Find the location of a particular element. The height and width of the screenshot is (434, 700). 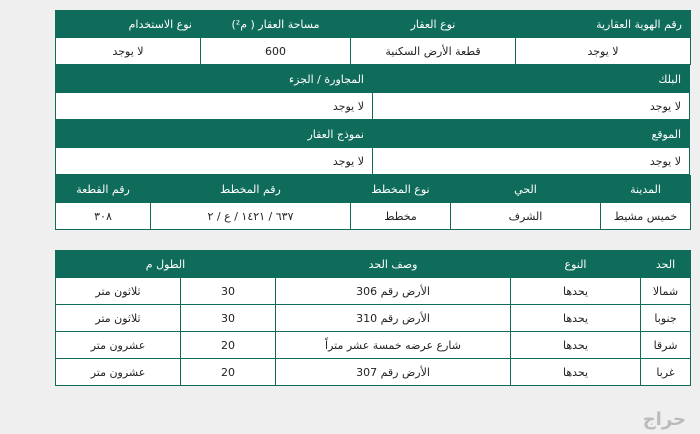

header: نوع المخطط is located at coordinates (400, 189).